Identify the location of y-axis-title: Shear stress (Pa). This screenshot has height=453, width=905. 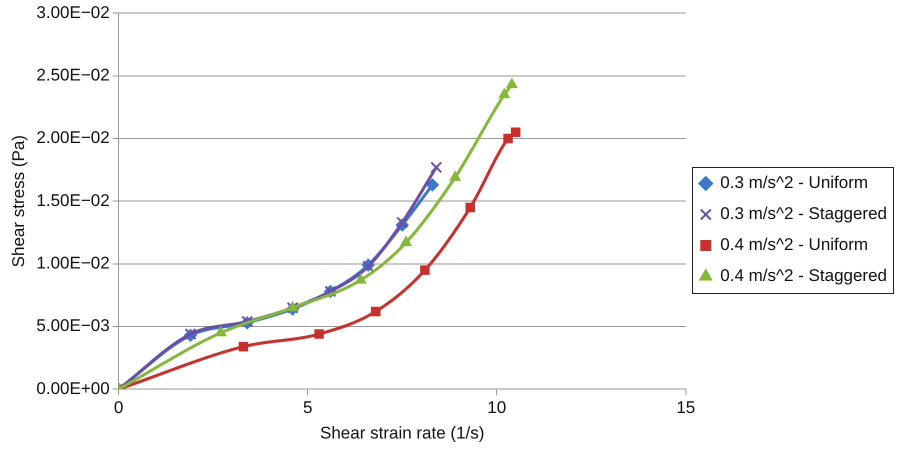
(18, 201).